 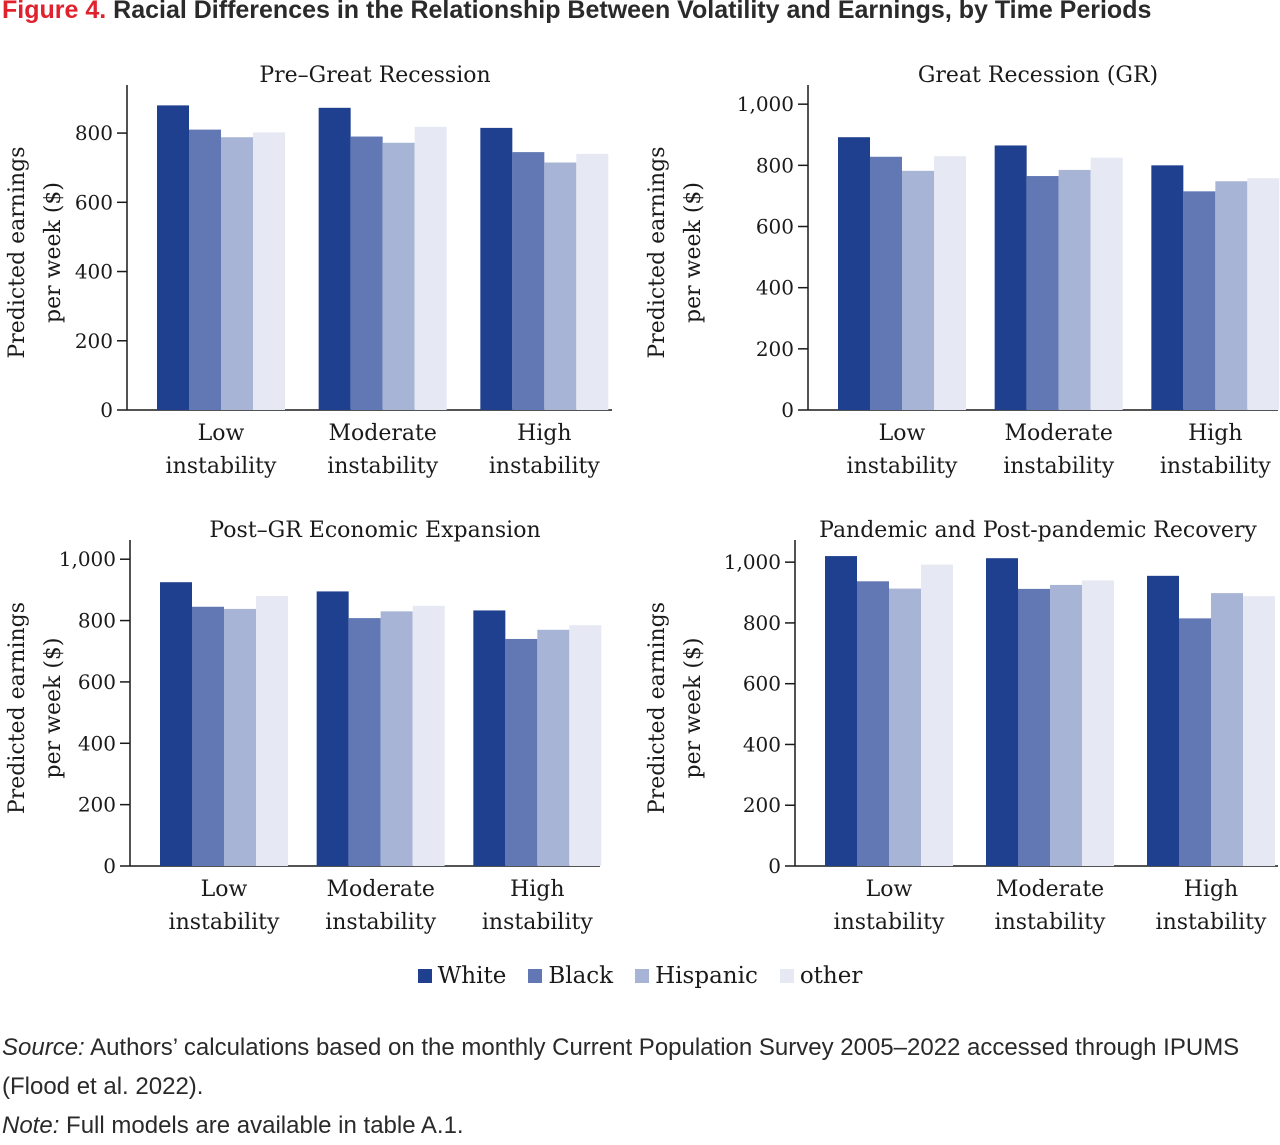 I want to click on legend-label-hispanic: Hispanic, so click(x=706, y=976).